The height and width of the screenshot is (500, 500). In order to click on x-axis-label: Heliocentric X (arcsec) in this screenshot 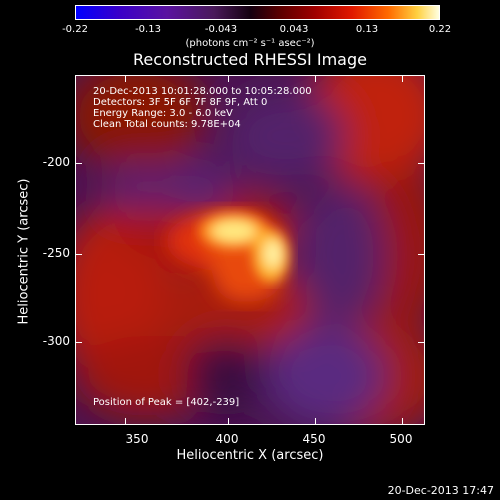, I will do `click(250, 455)`.